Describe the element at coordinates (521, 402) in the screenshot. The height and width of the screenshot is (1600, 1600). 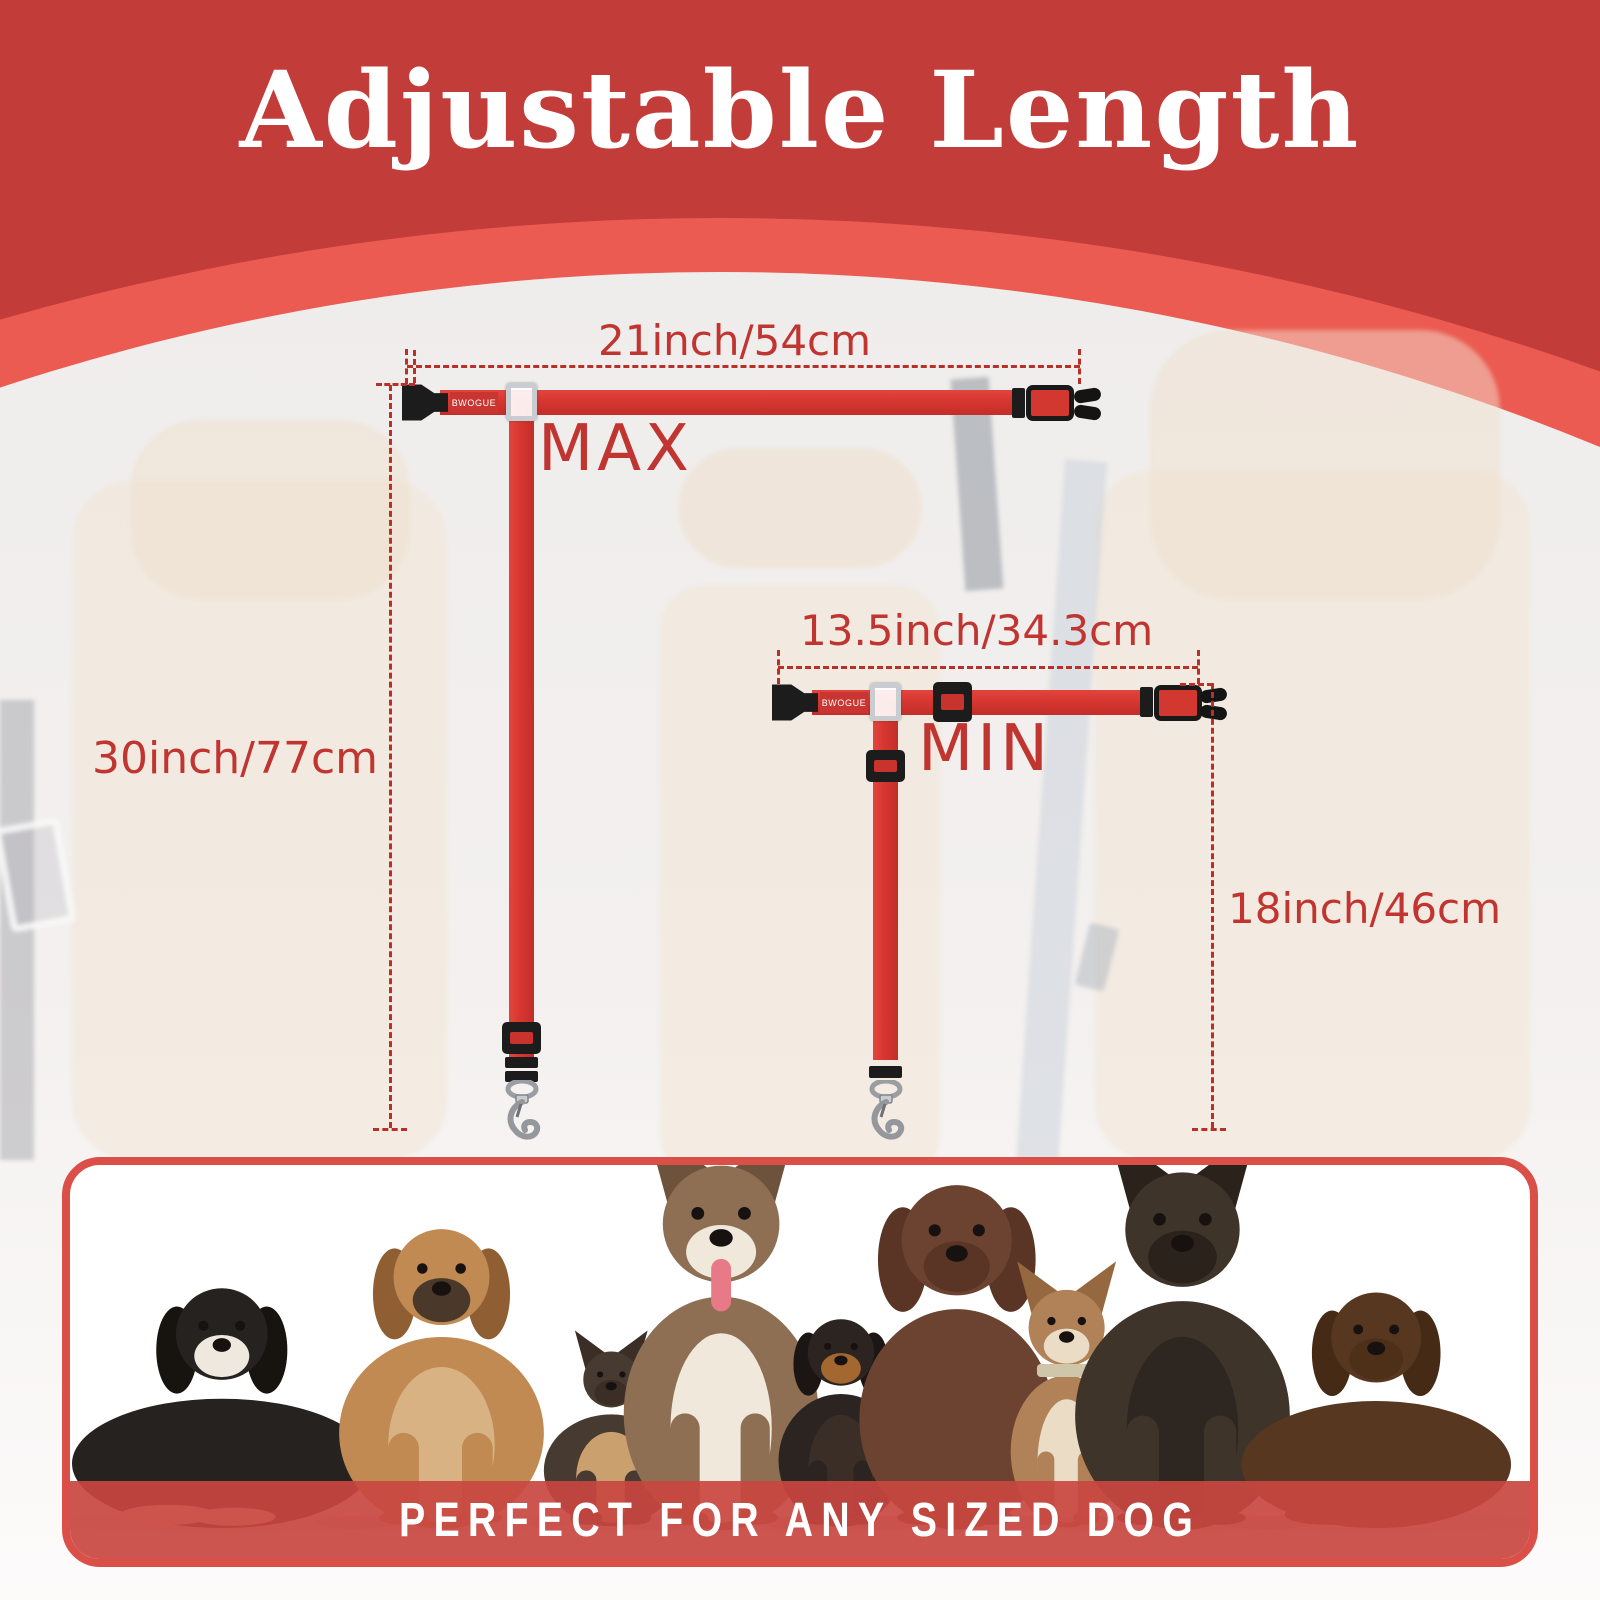
I see `max-junction-ring-icon` at that location.